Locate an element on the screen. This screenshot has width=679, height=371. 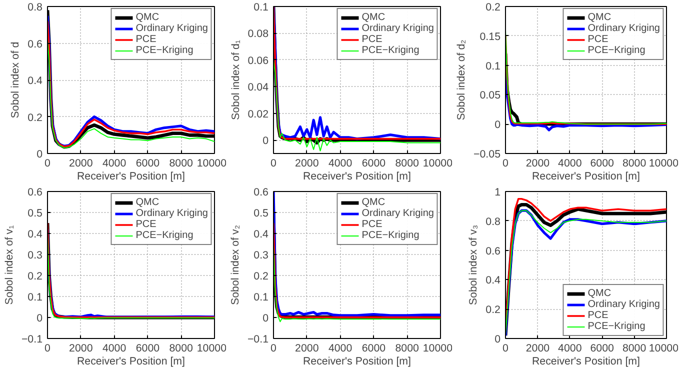
y-tick-label: −0.05 is located at coordinates (487, 154).